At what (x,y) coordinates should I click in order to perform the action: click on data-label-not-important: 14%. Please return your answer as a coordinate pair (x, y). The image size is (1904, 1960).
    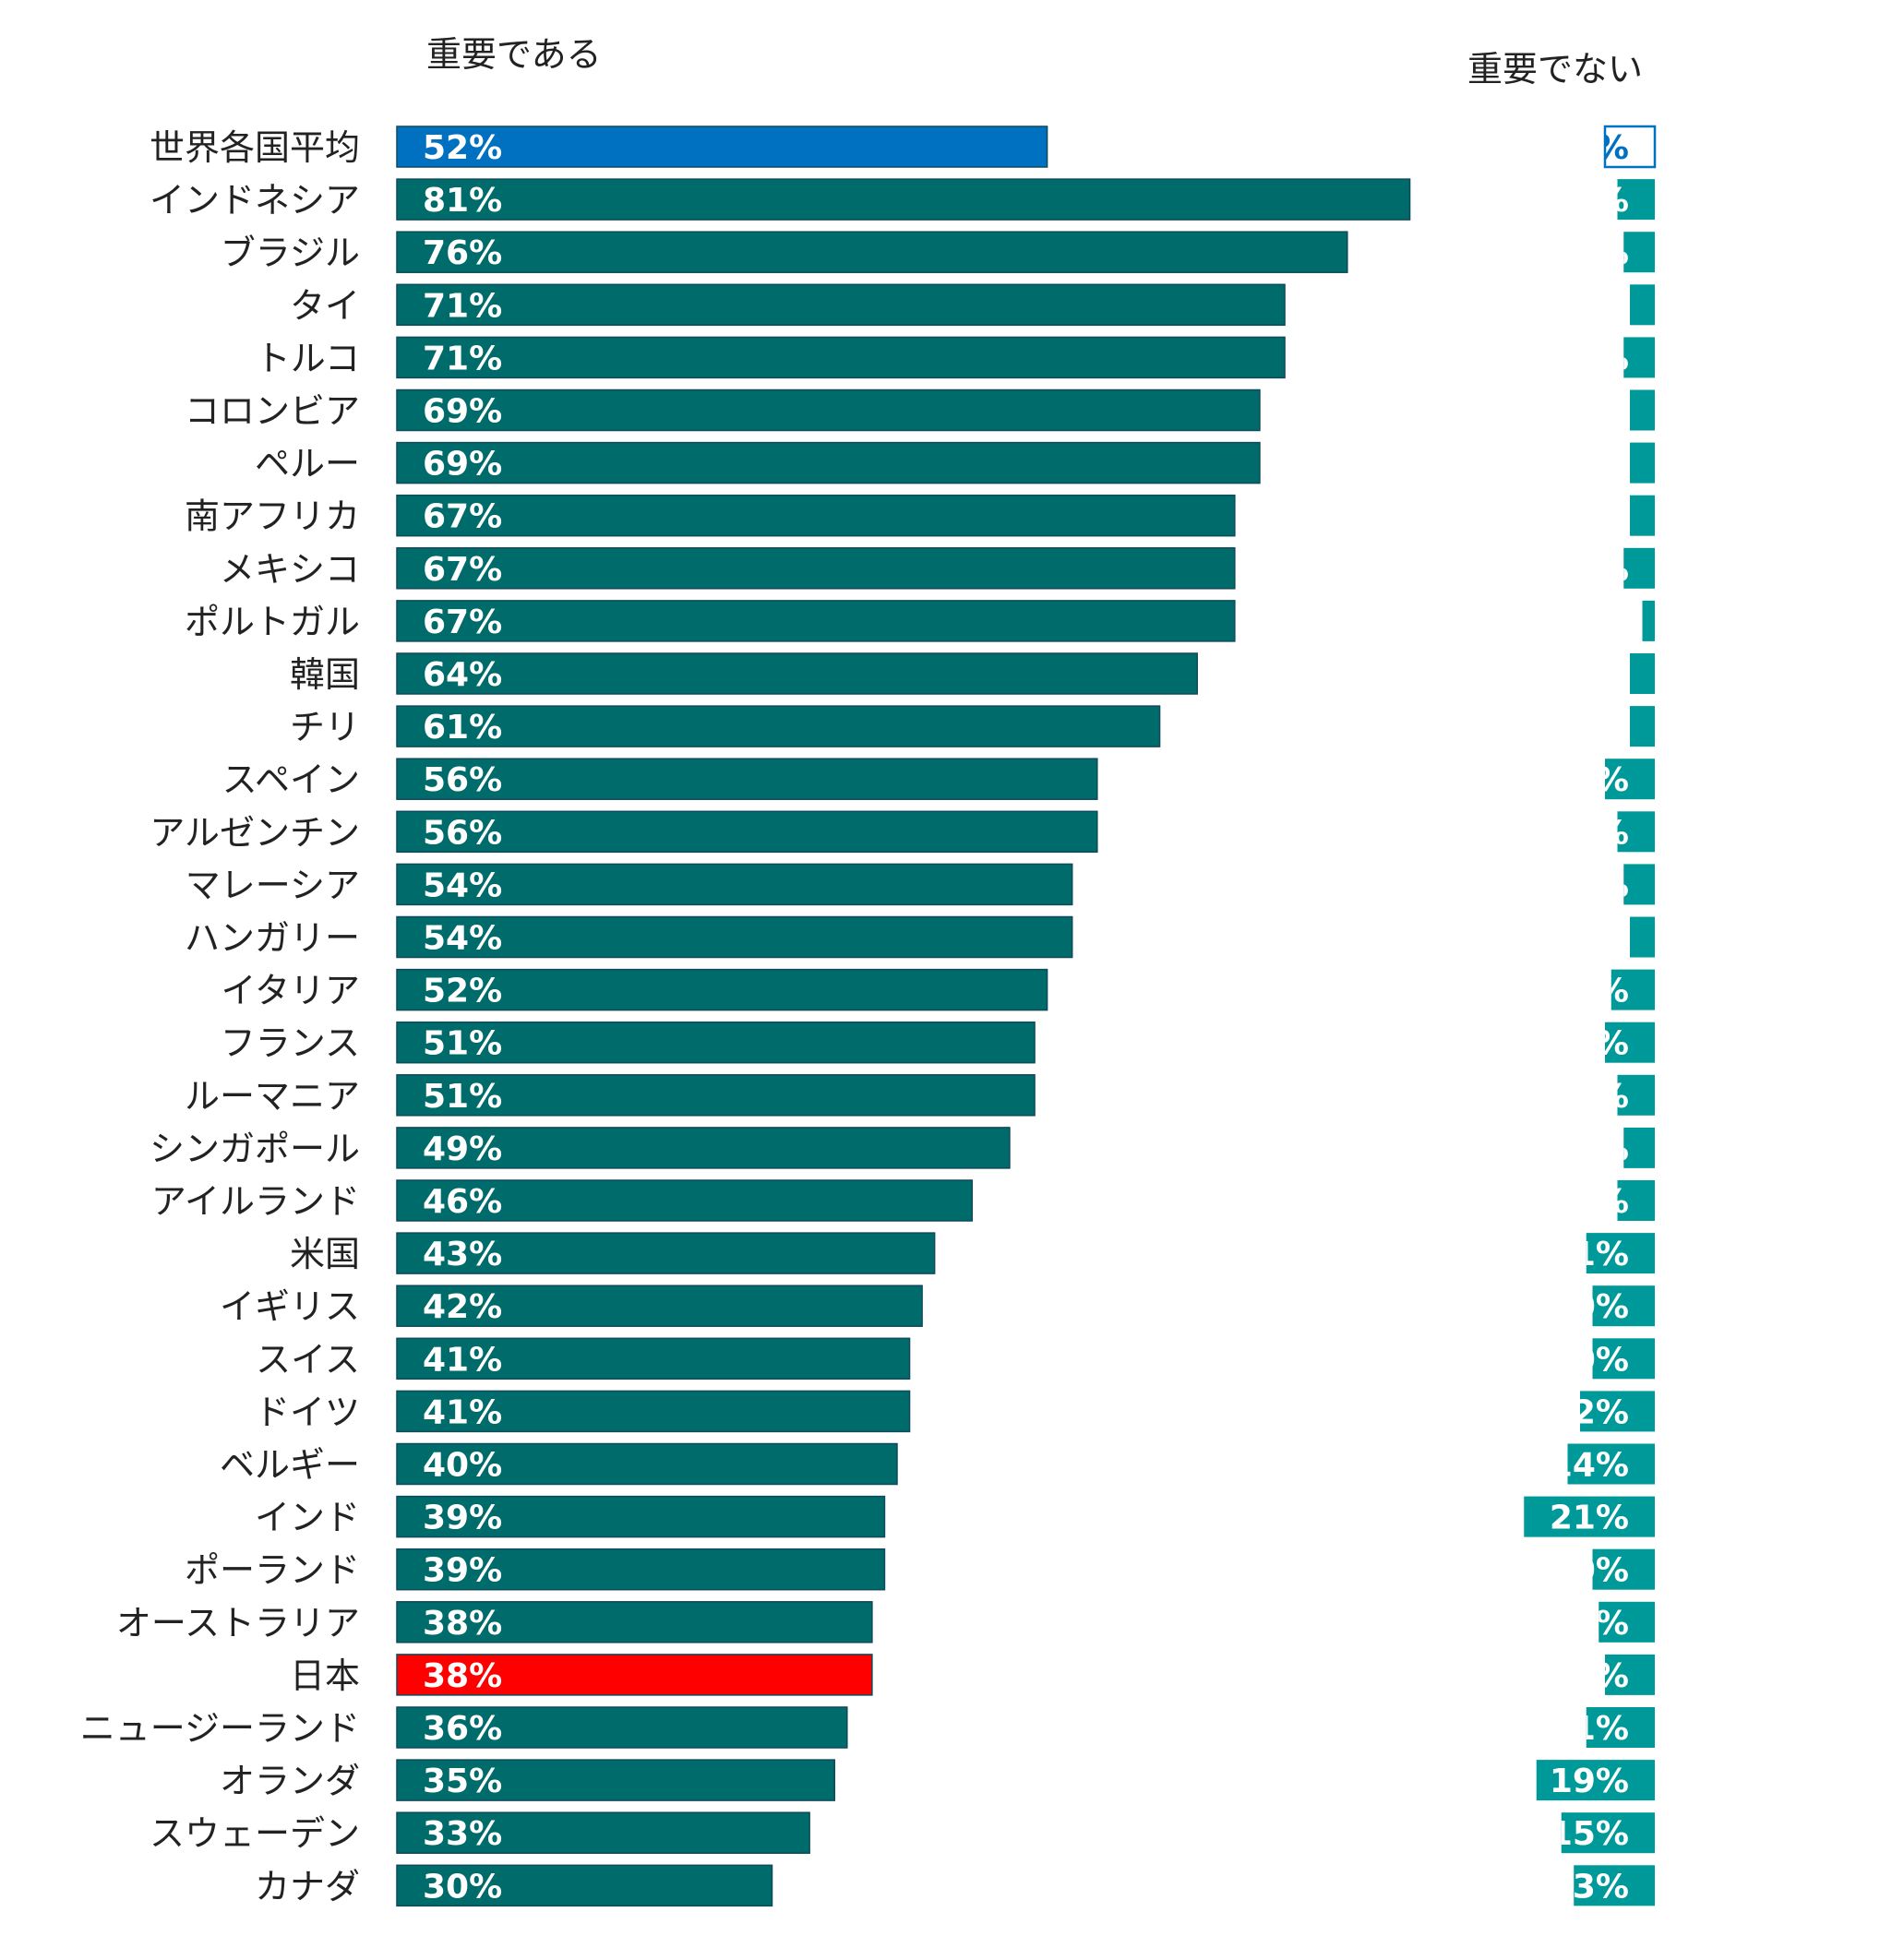
    Looking at the image, I should click on (1589, 1466).